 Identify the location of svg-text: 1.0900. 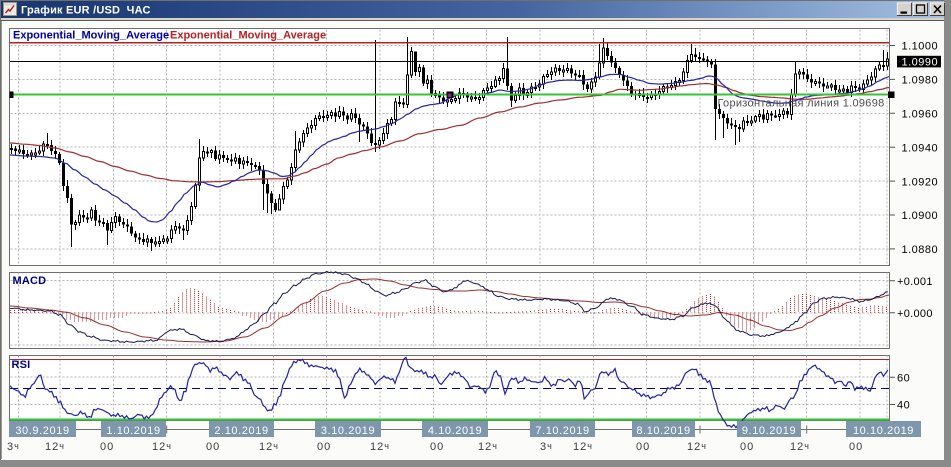
(920, 216).